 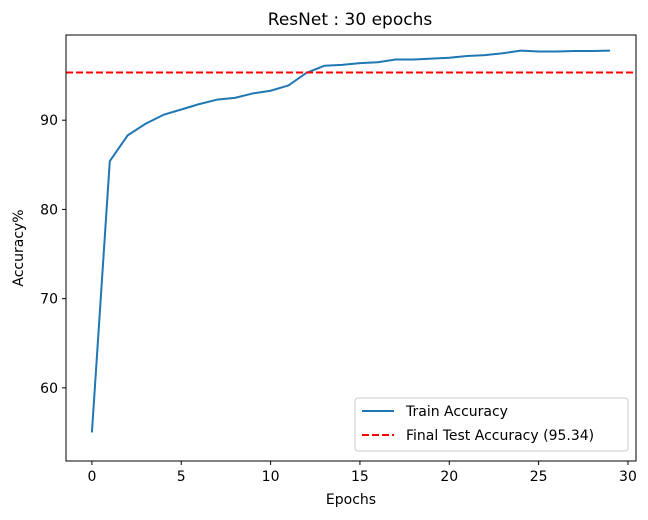 I want to click on legend-box, so click(x=491, y=424).